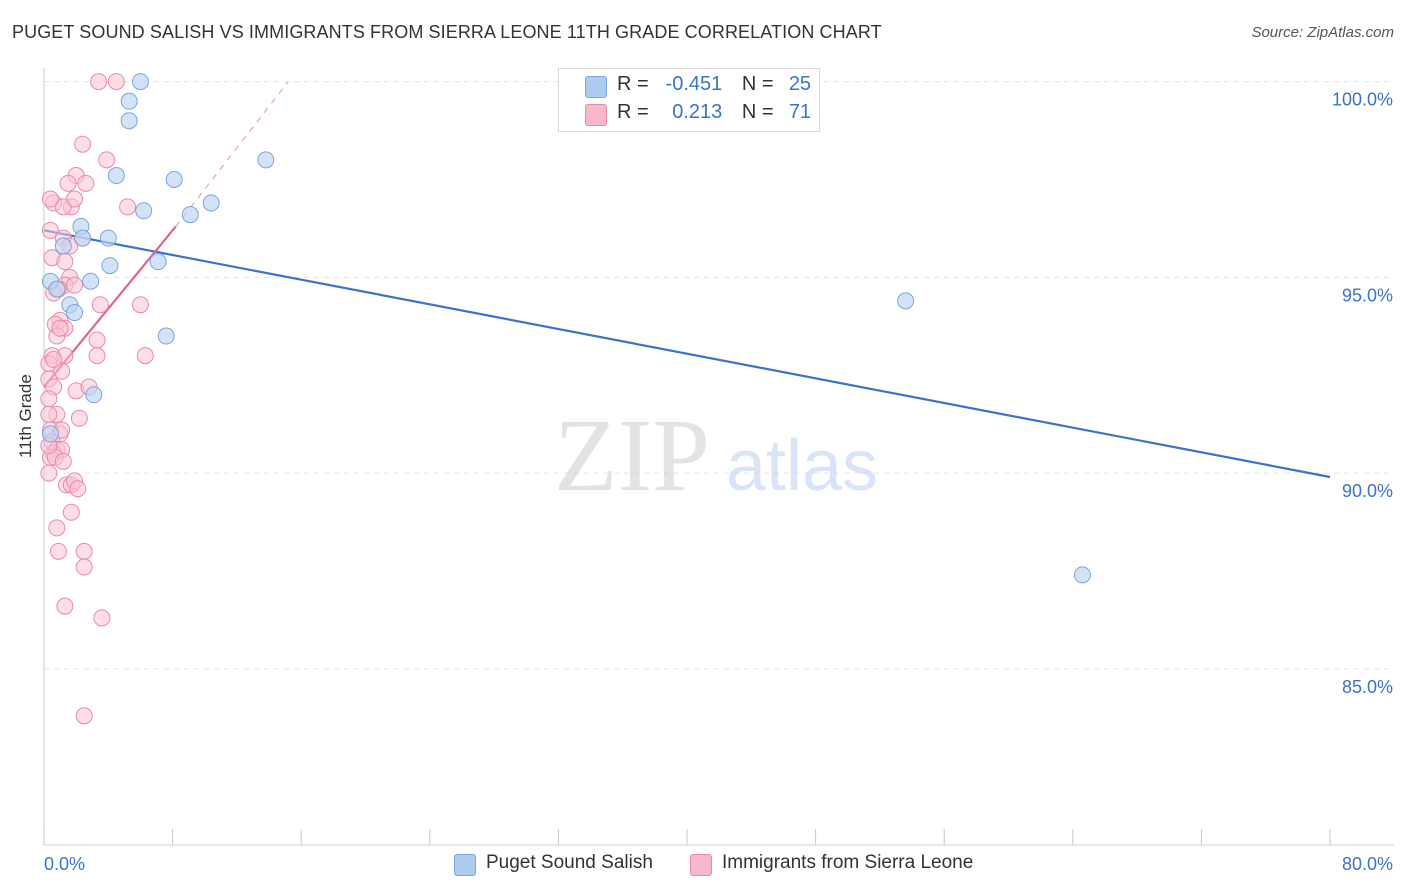 The width and height of the screenshot is (1406, 892). What do you see at coordinates (64, 864) in the screenshot?
I see `x-tick-label: 0.0%` at bounding box center [64, 864].